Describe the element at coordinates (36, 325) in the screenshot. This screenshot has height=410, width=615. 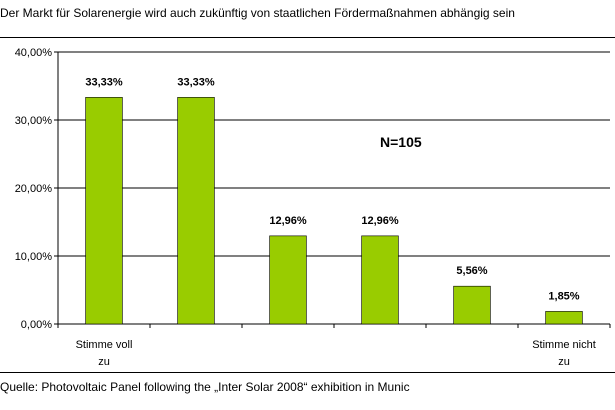
I see `y-tick-label: 0,00%` at that location.